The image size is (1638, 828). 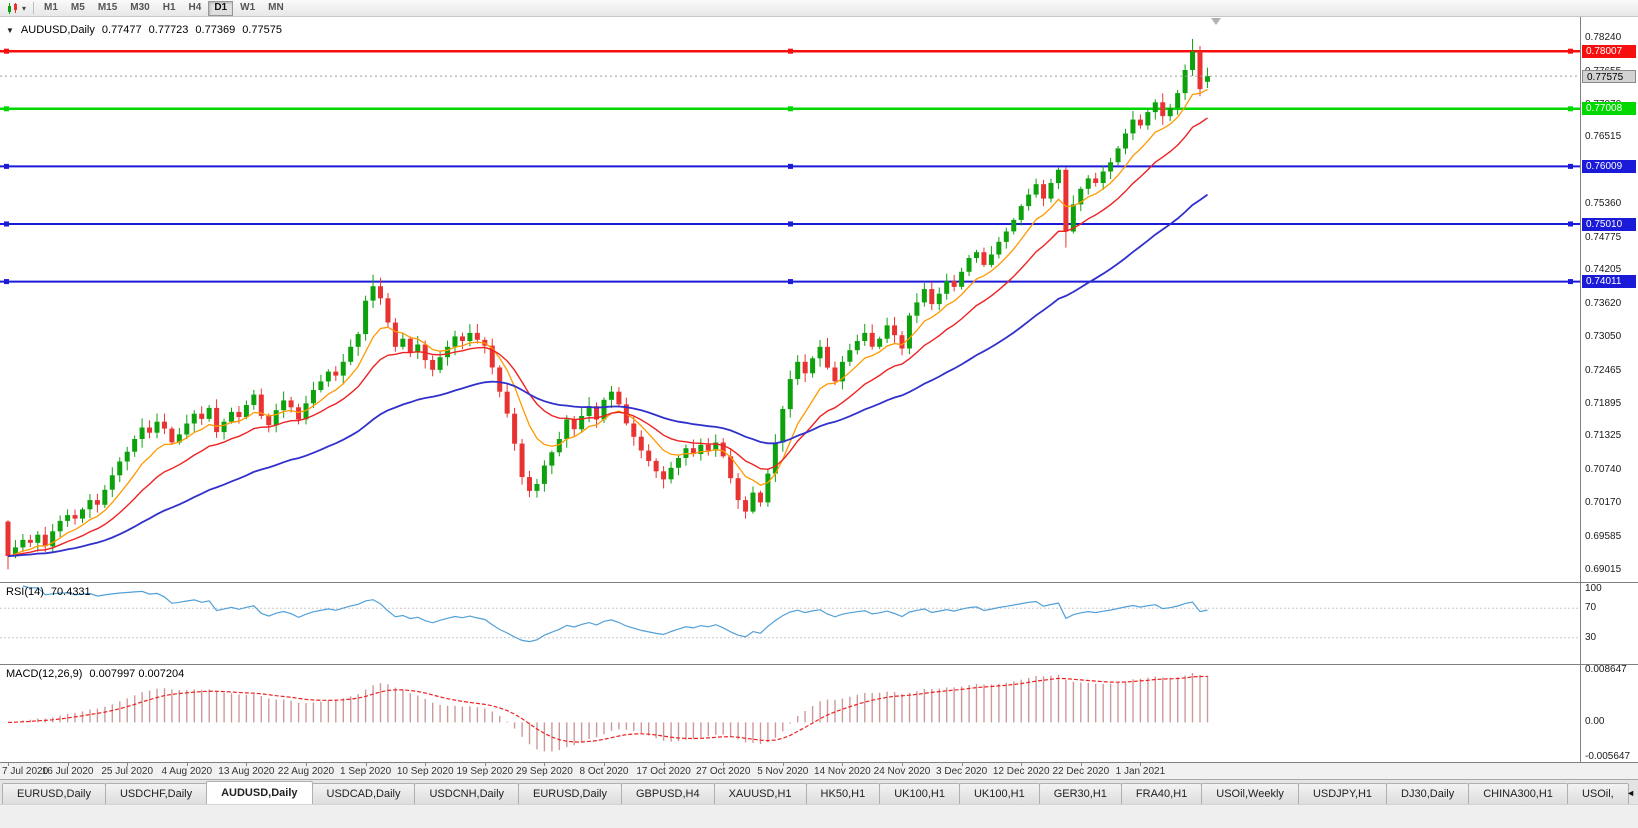 I want to click on price-axis-tick: 0.70170, so click(x=1603, y=502).